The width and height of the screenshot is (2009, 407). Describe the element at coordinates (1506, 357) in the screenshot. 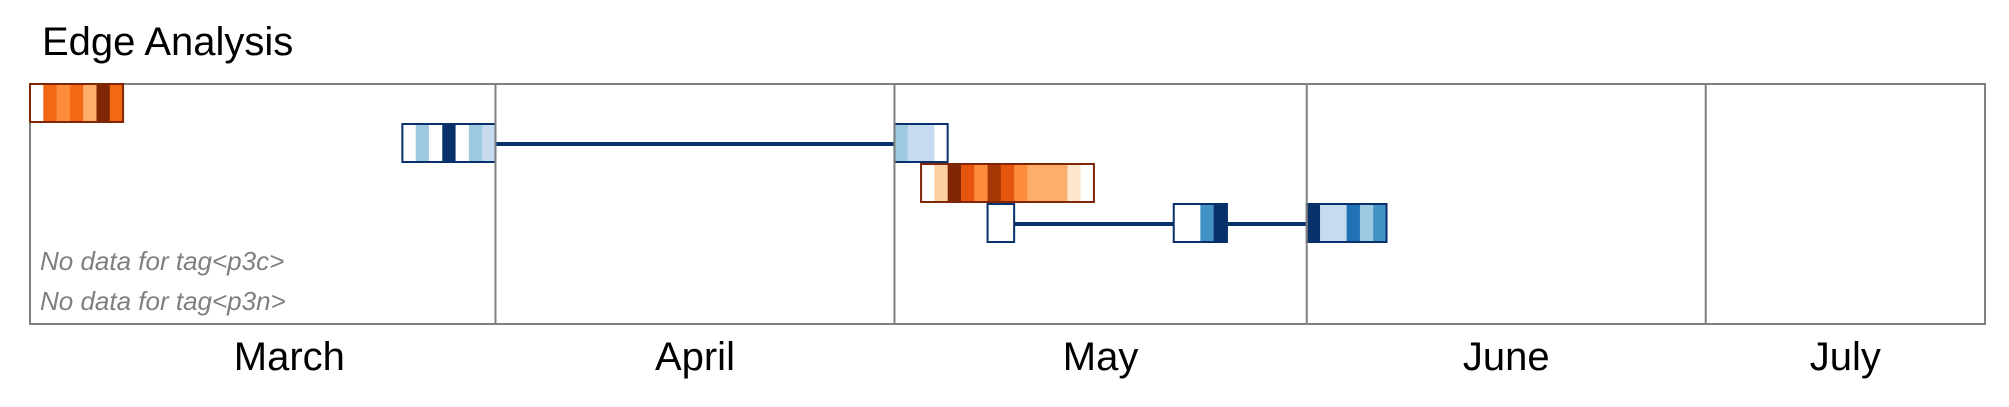

I see `month-label-june: June` at that location.